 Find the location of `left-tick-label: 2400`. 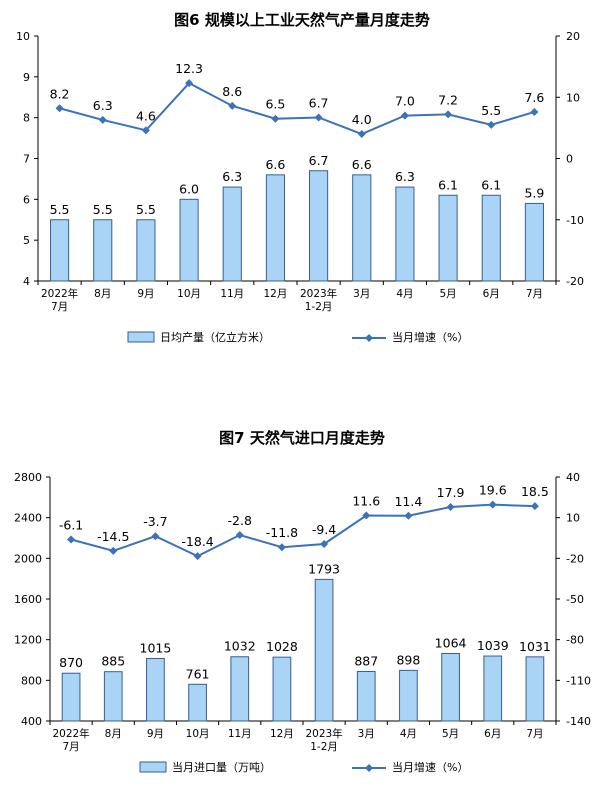

left-tick-label: 2400 is located at coordinates (28, 518).